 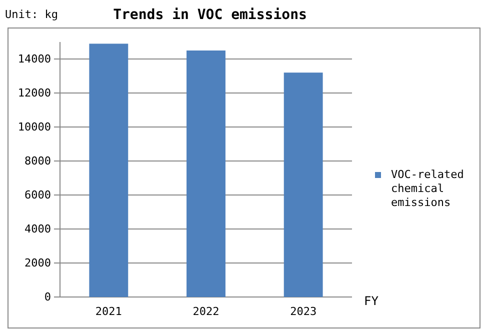 I want to click on y-tick-label: 10000, so click(x=34, y=127).